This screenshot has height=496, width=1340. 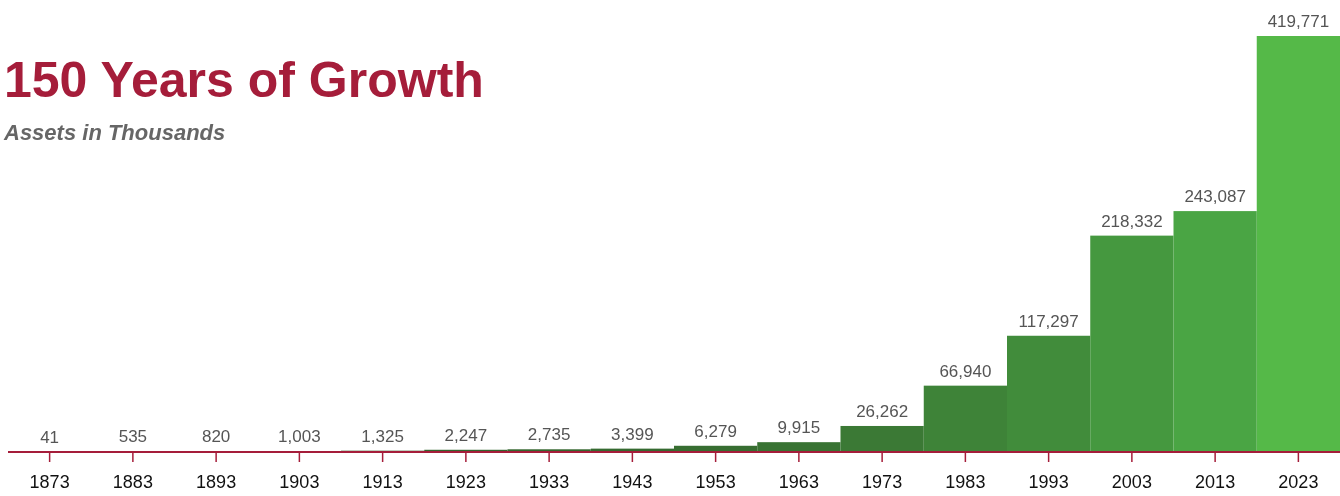 I want to click on text: Assets in Thousands, so click(x=114, y=132).